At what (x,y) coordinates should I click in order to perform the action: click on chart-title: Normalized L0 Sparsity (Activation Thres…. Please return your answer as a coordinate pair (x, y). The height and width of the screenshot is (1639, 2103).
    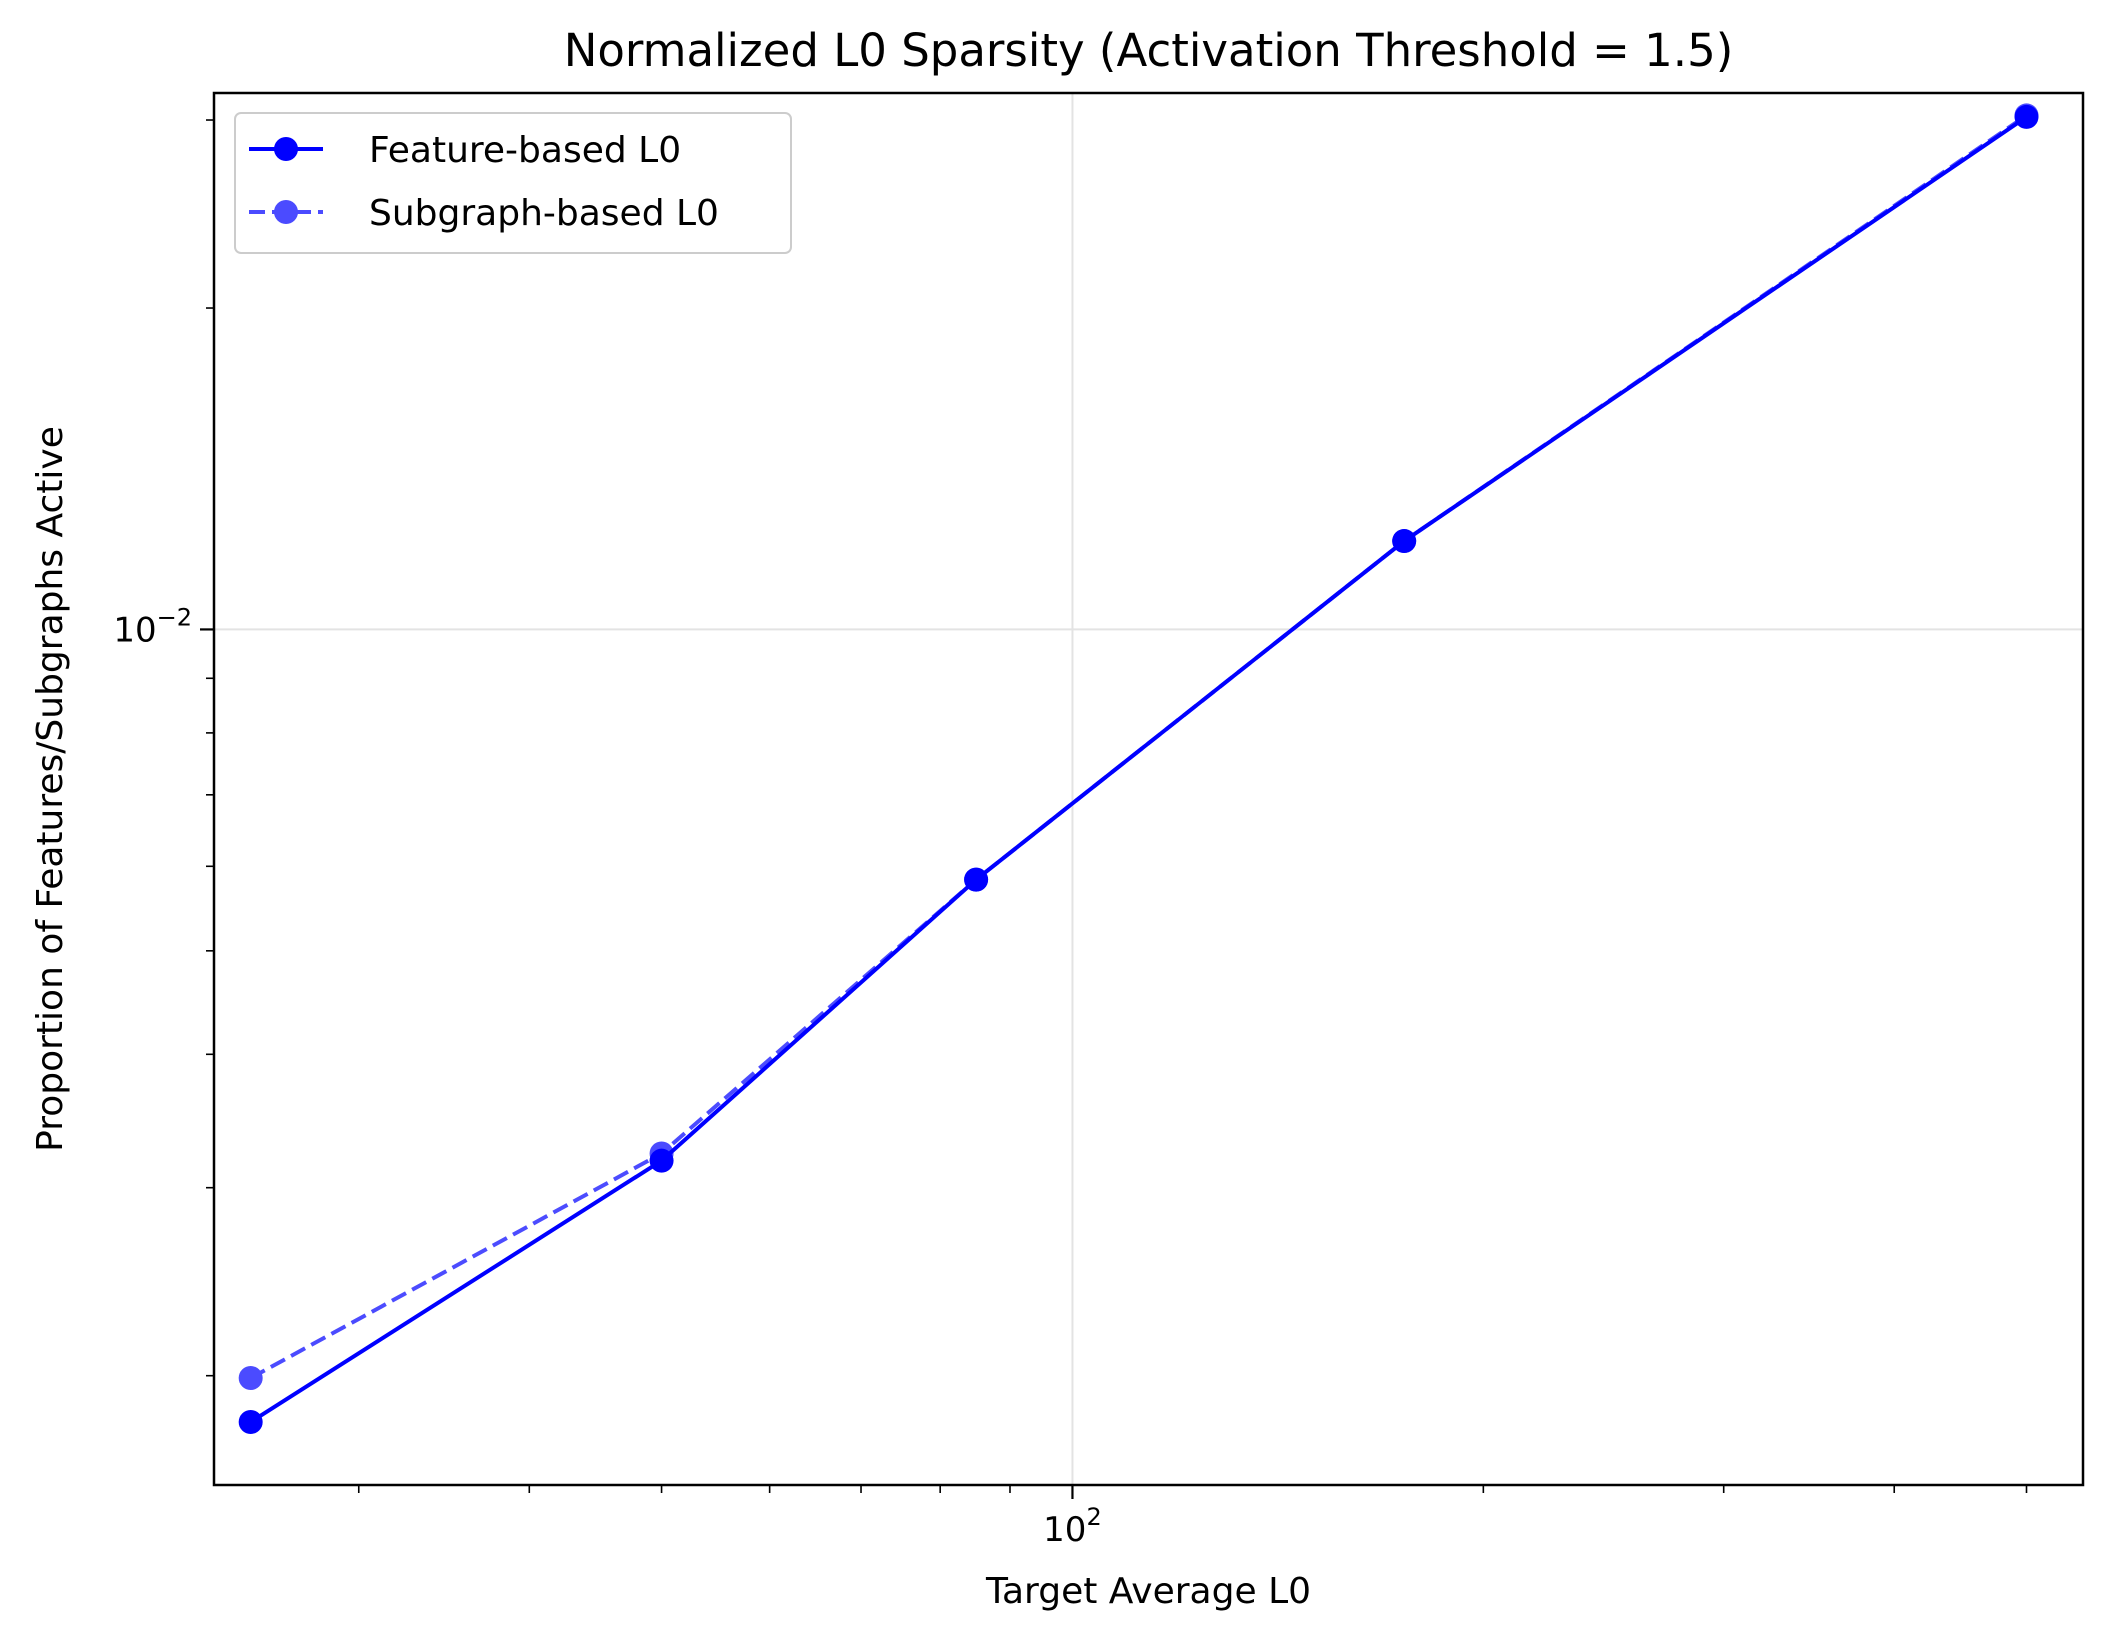
    Looking at the image, I should click on (1149, 50).